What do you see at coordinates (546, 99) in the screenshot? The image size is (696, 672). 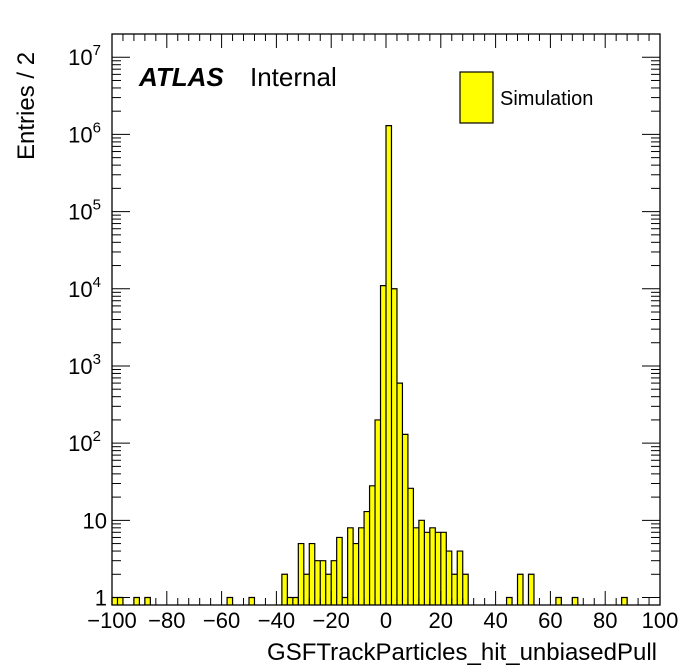 I see `legend-label: Simulation` at bounding box center [546, 99].